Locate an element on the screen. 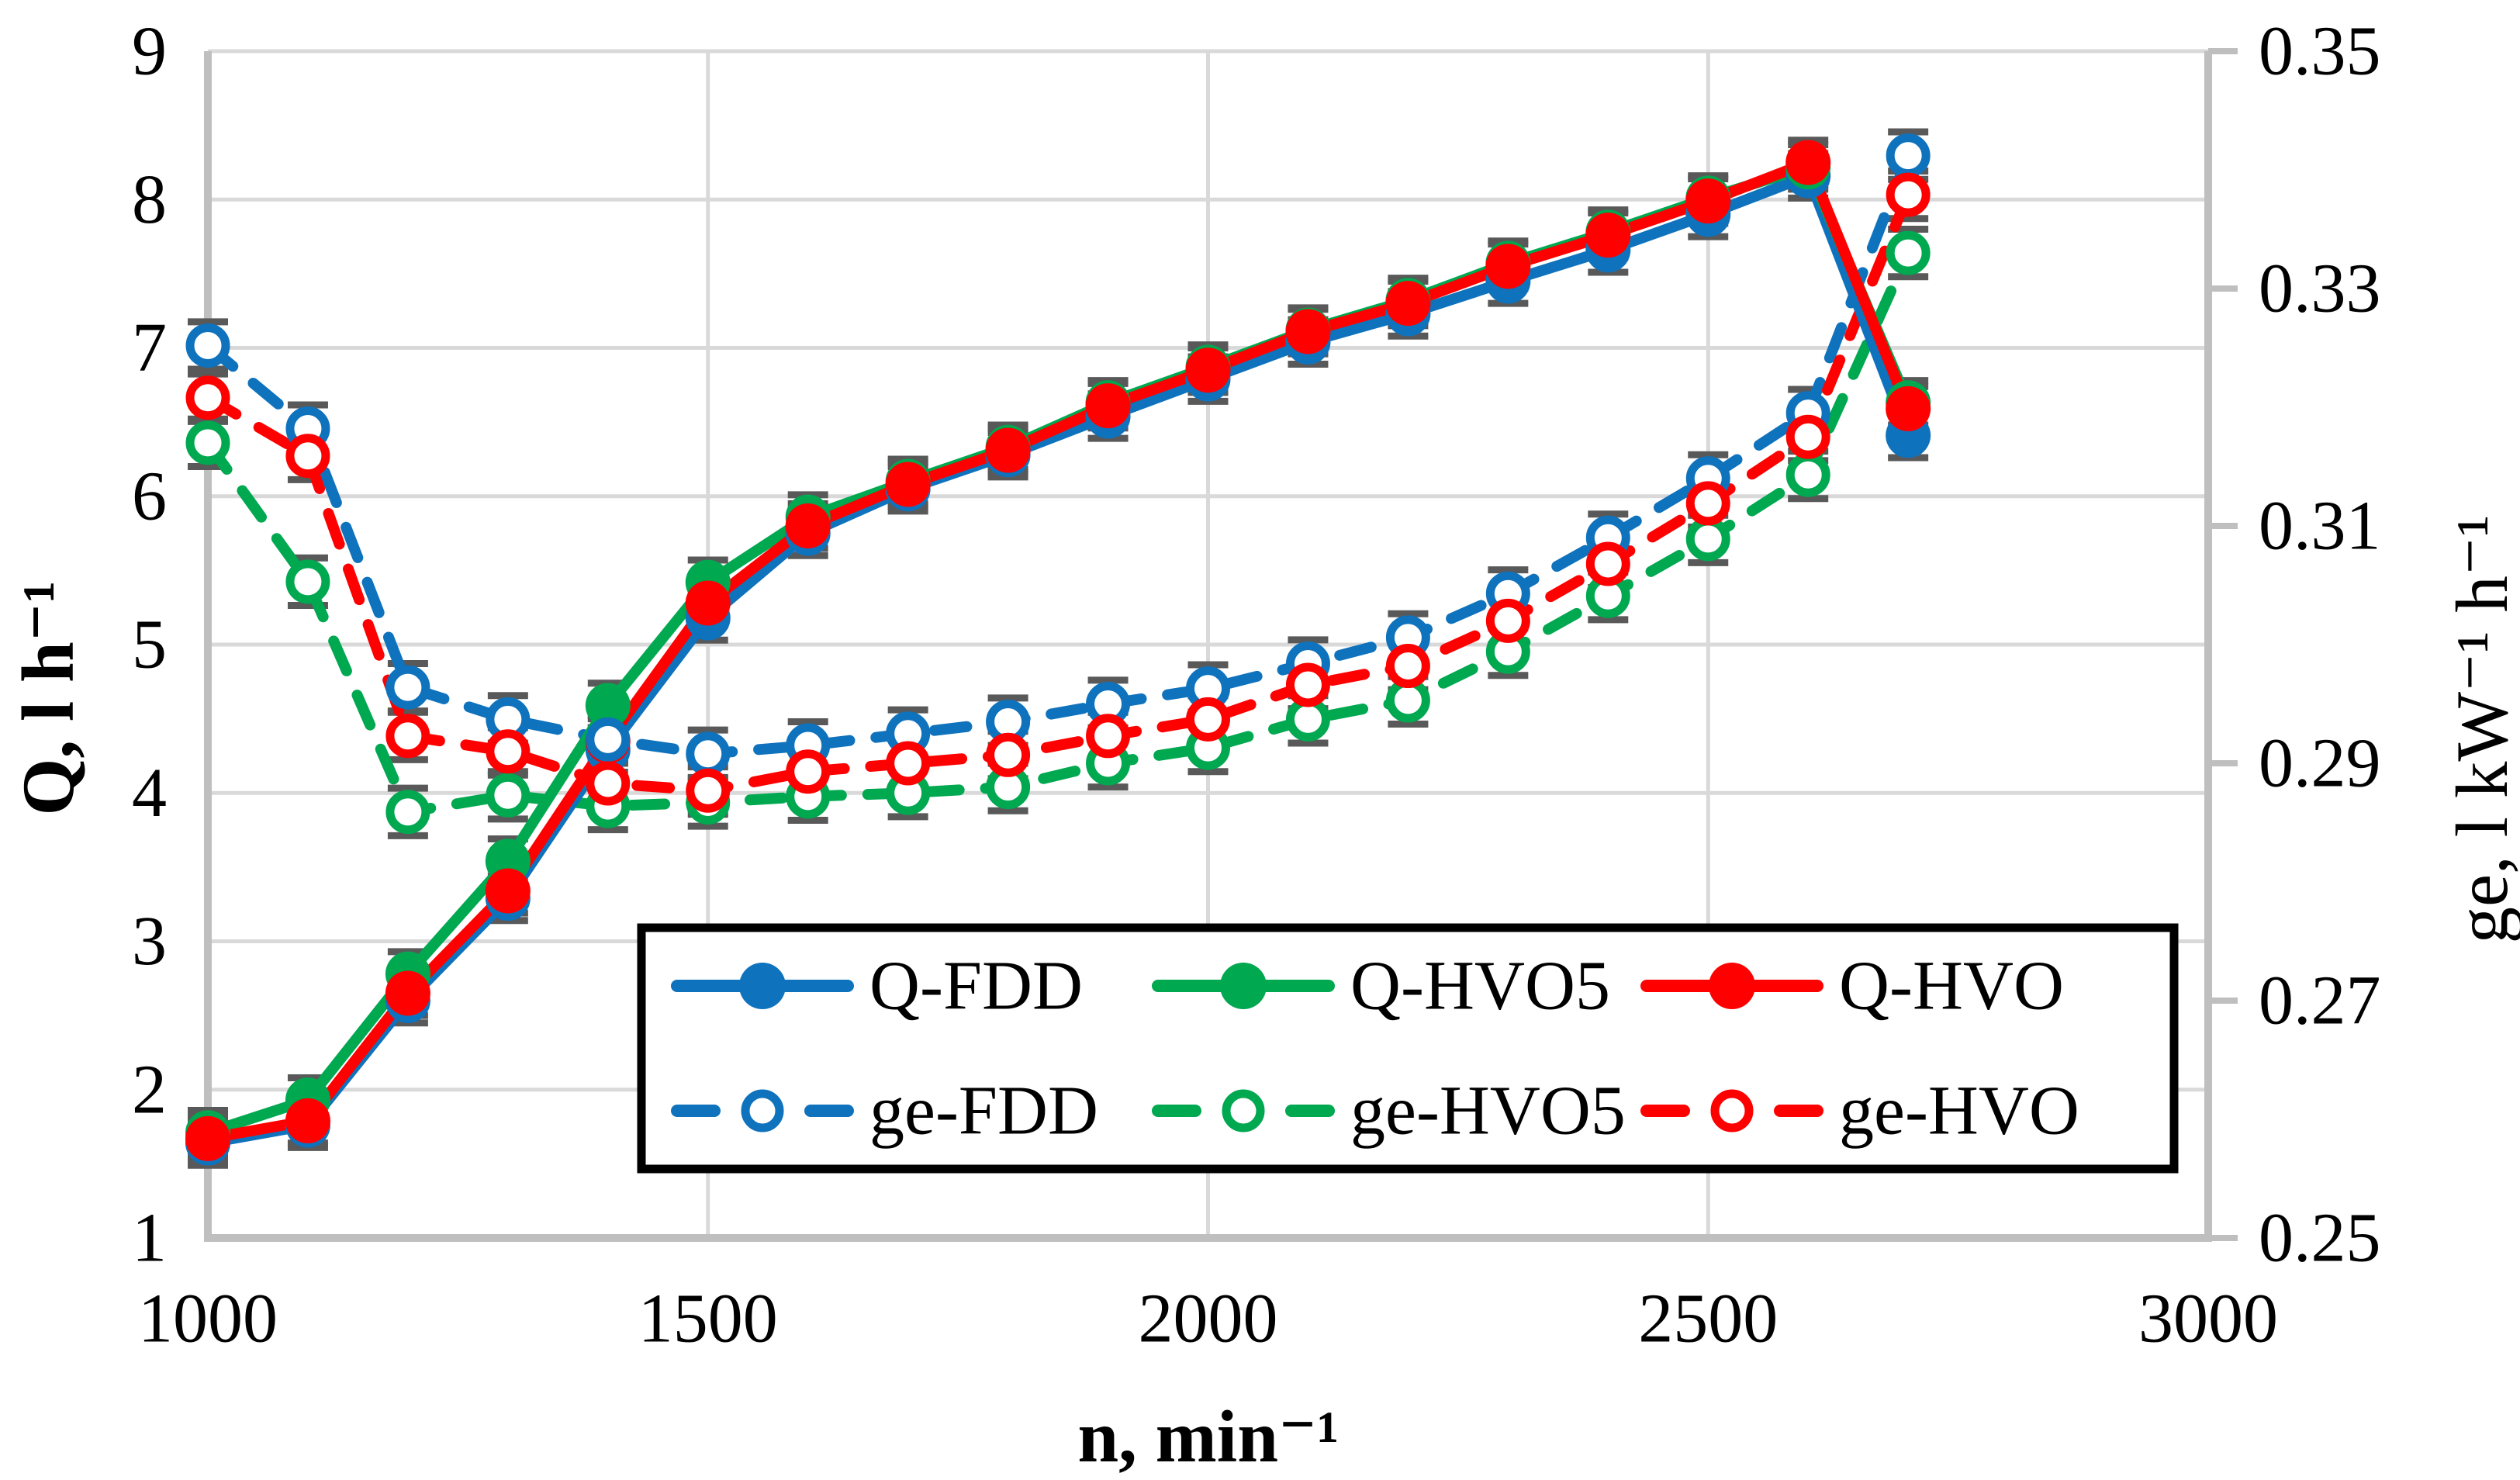  x-tick-label: 2000 is located at coordinates (1209, 1319).